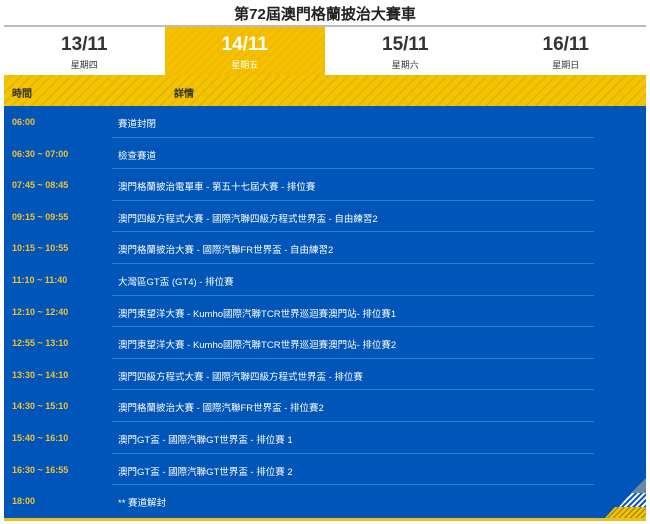 The height and width of the screenshot is (524, 650). I want to click on tab-14-11: 14/11 星期五, so click(244, 51).